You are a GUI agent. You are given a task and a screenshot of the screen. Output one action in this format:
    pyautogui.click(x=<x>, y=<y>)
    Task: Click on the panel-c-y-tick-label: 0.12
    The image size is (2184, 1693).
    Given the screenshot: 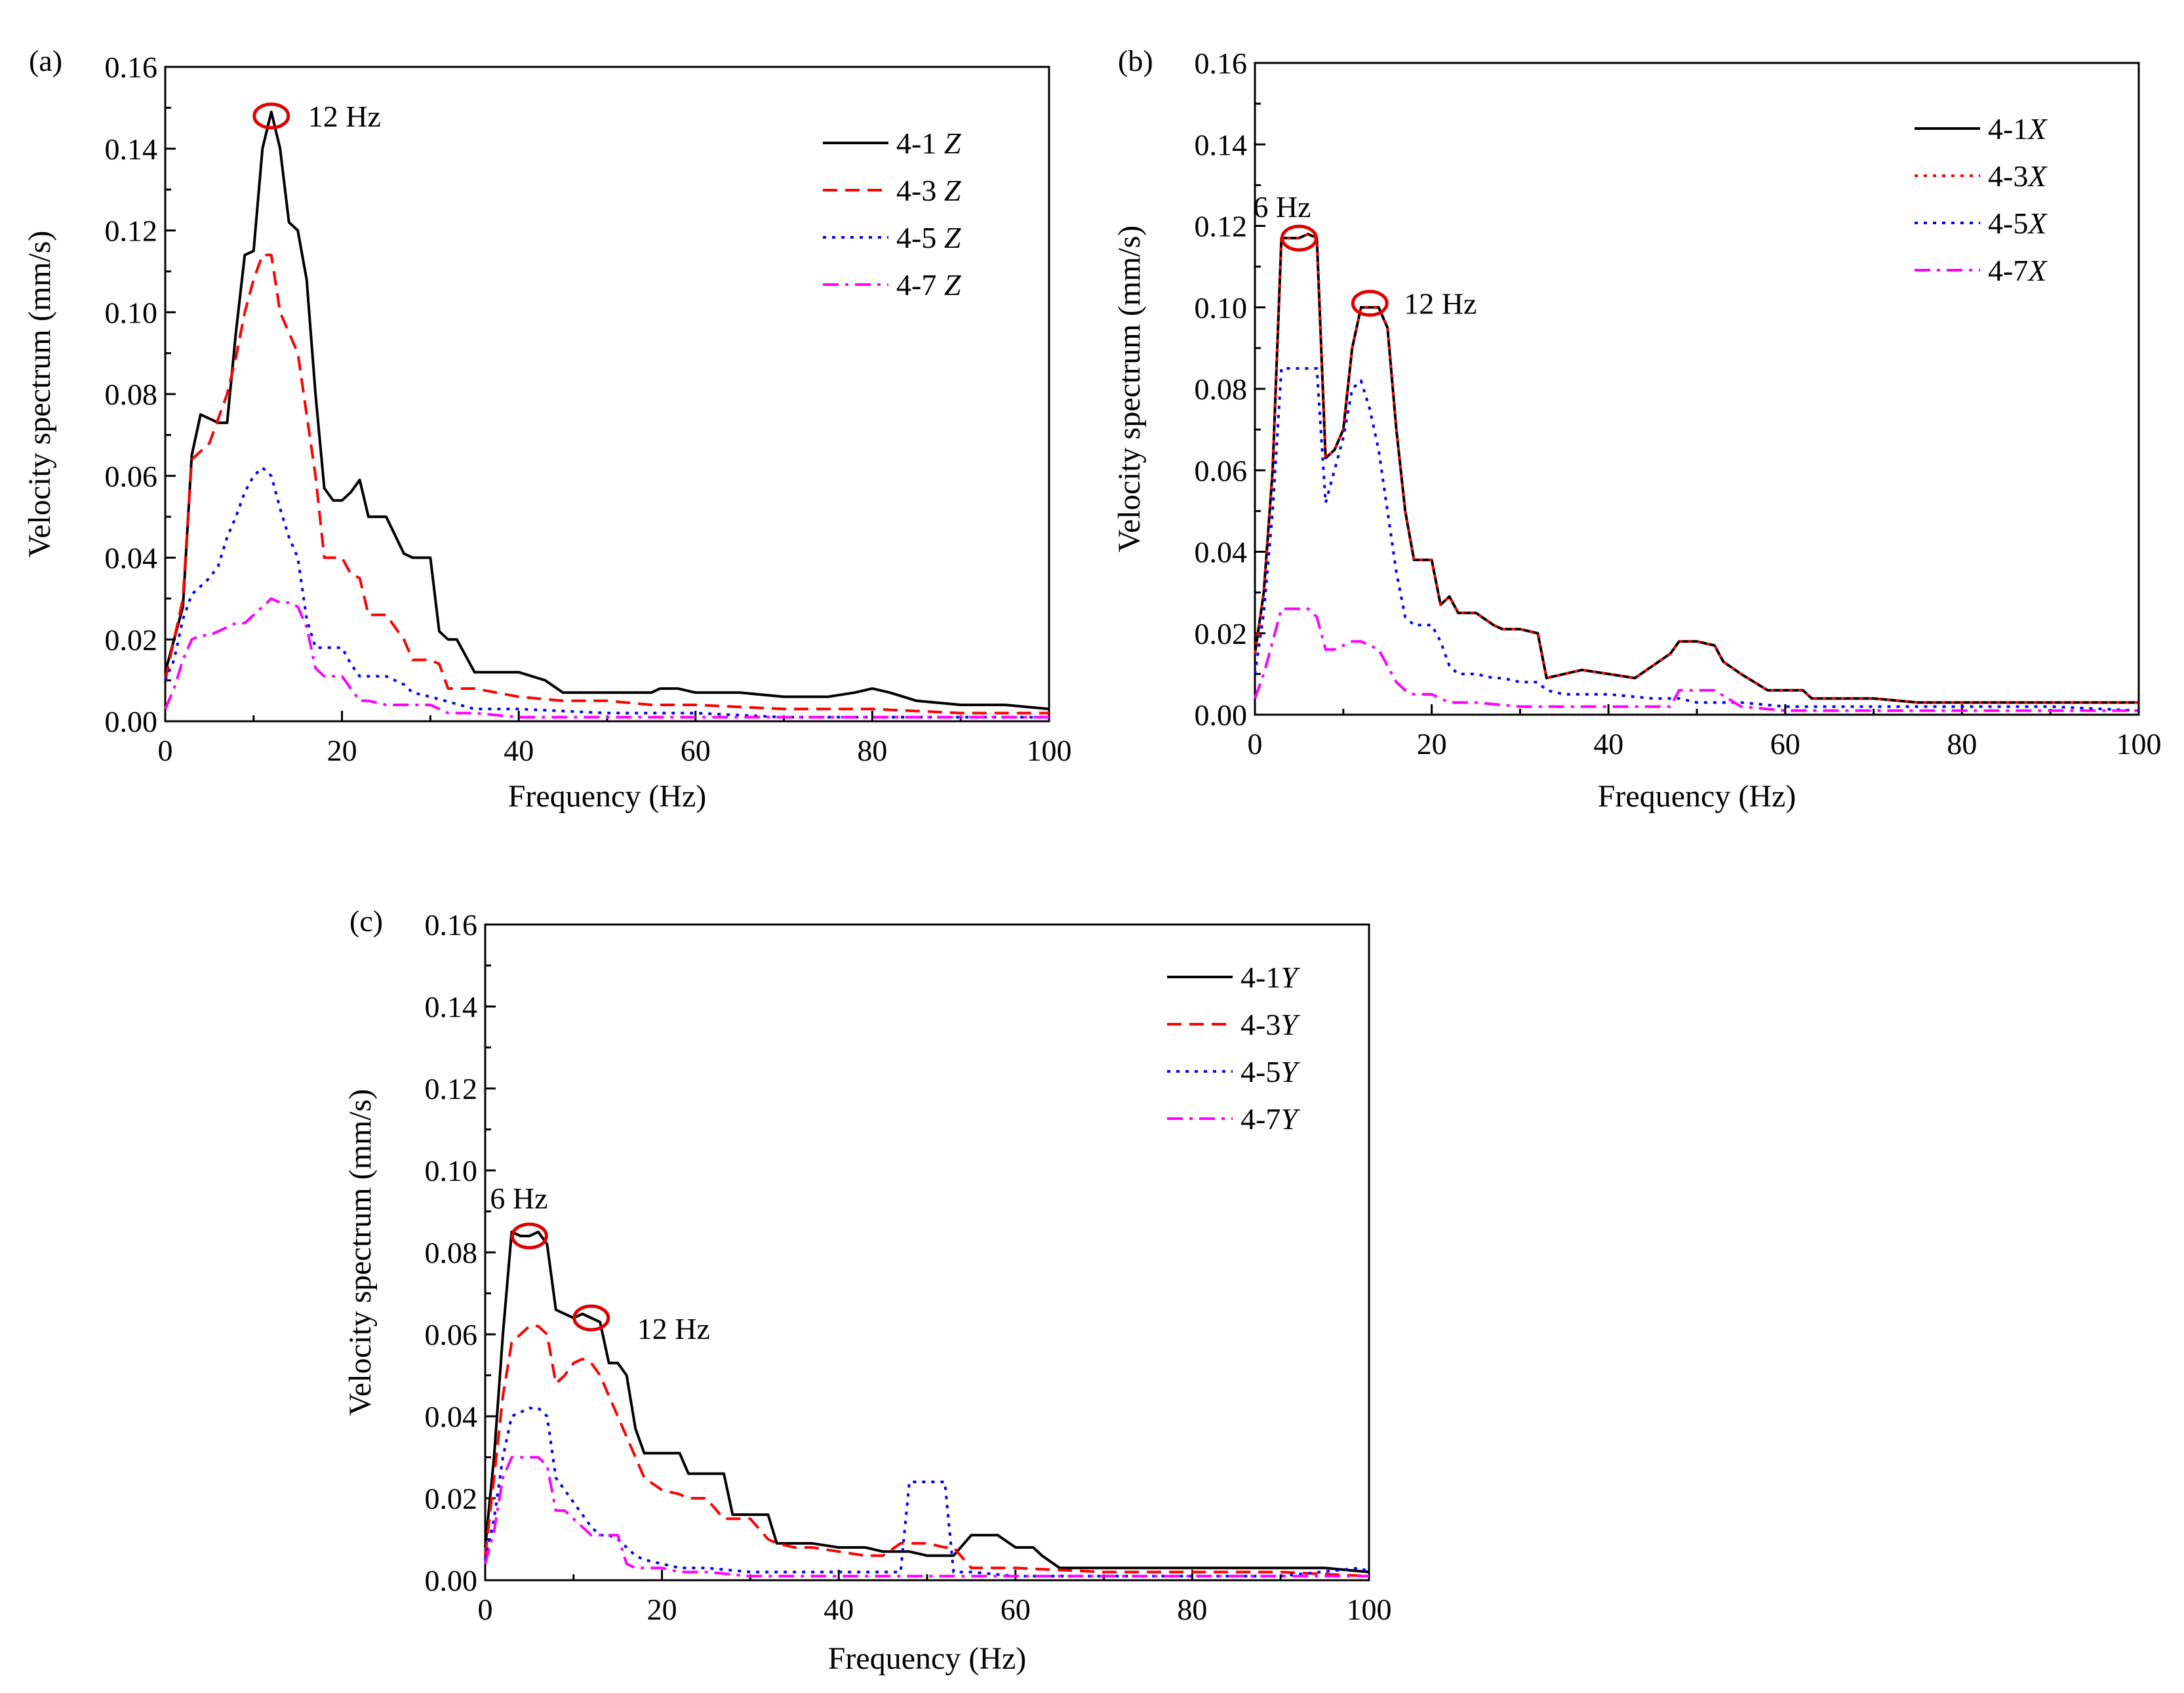 What is the action you would take?
    pyautogui.click(x=451, y=1088)
    